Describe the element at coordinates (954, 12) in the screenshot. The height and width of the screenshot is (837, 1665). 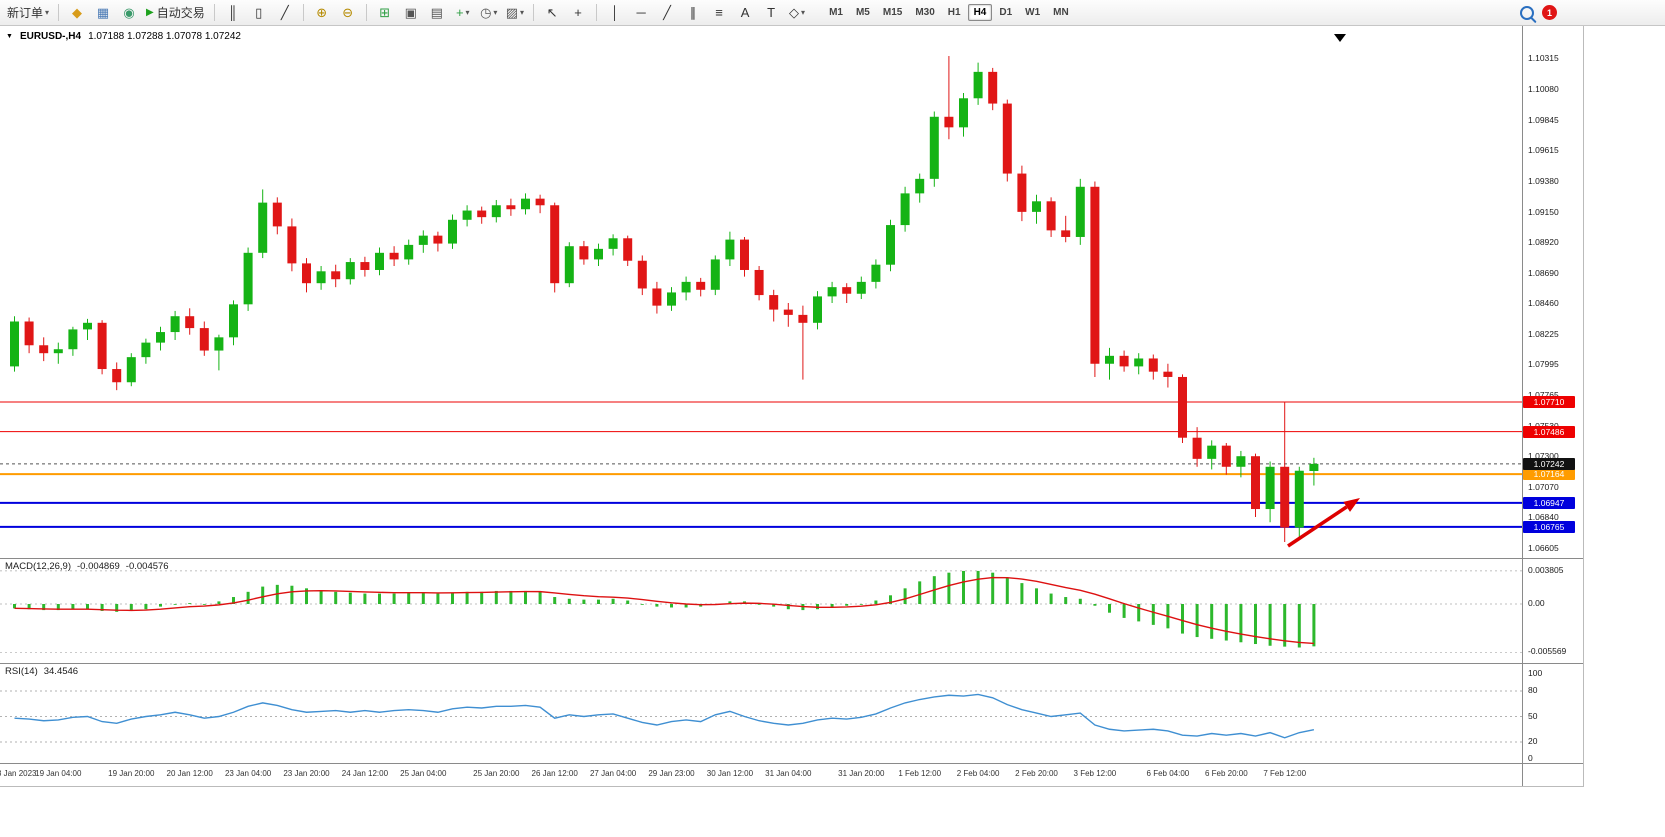
I see `timeframe-h1-button: H1` at that location.